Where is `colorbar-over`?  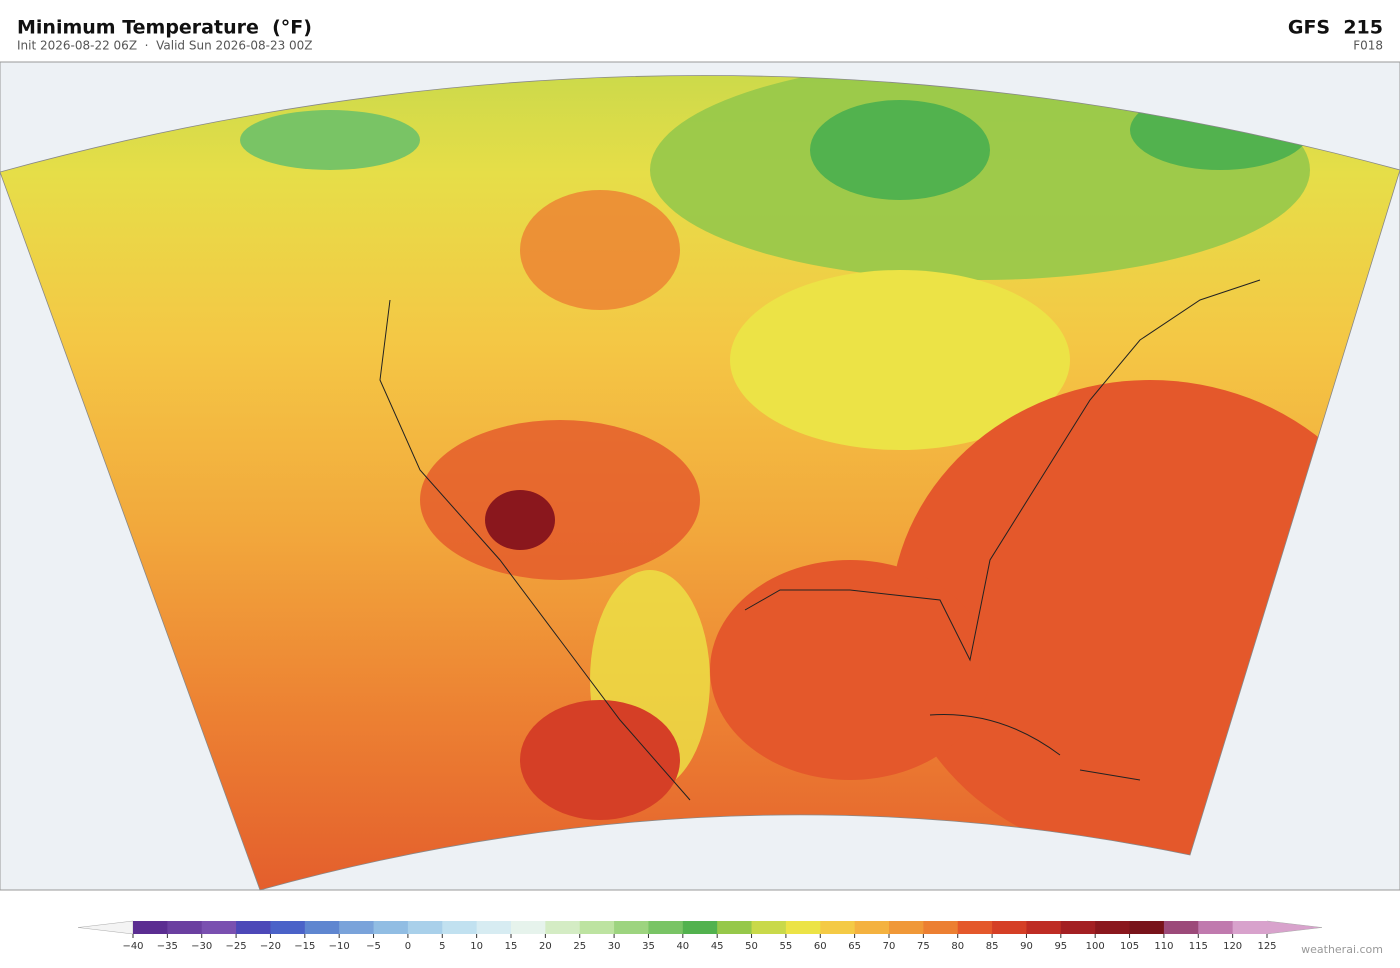 colorbar-over is located at coordinates (1294, 927).